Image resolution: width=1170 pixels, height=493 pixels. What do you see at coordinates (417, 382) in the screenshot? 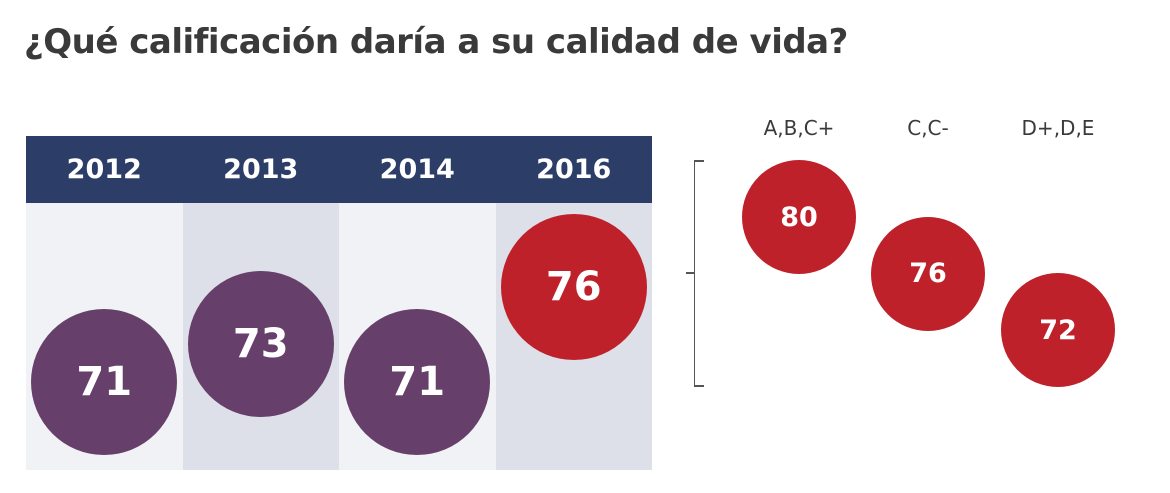
I see `bubble-2014: 71` at bounding box center [417, 382].